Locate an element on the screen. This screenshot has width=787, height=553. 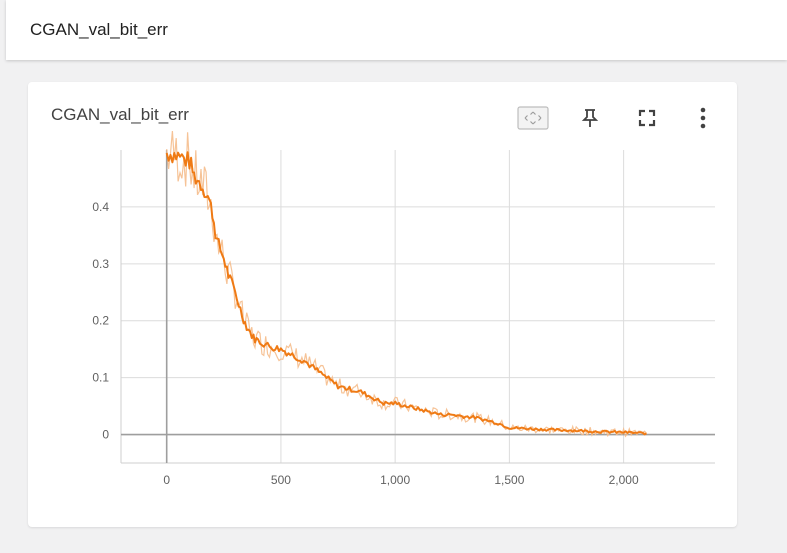
x-tick-label: 1,000 is located at coordinates (395, 480).